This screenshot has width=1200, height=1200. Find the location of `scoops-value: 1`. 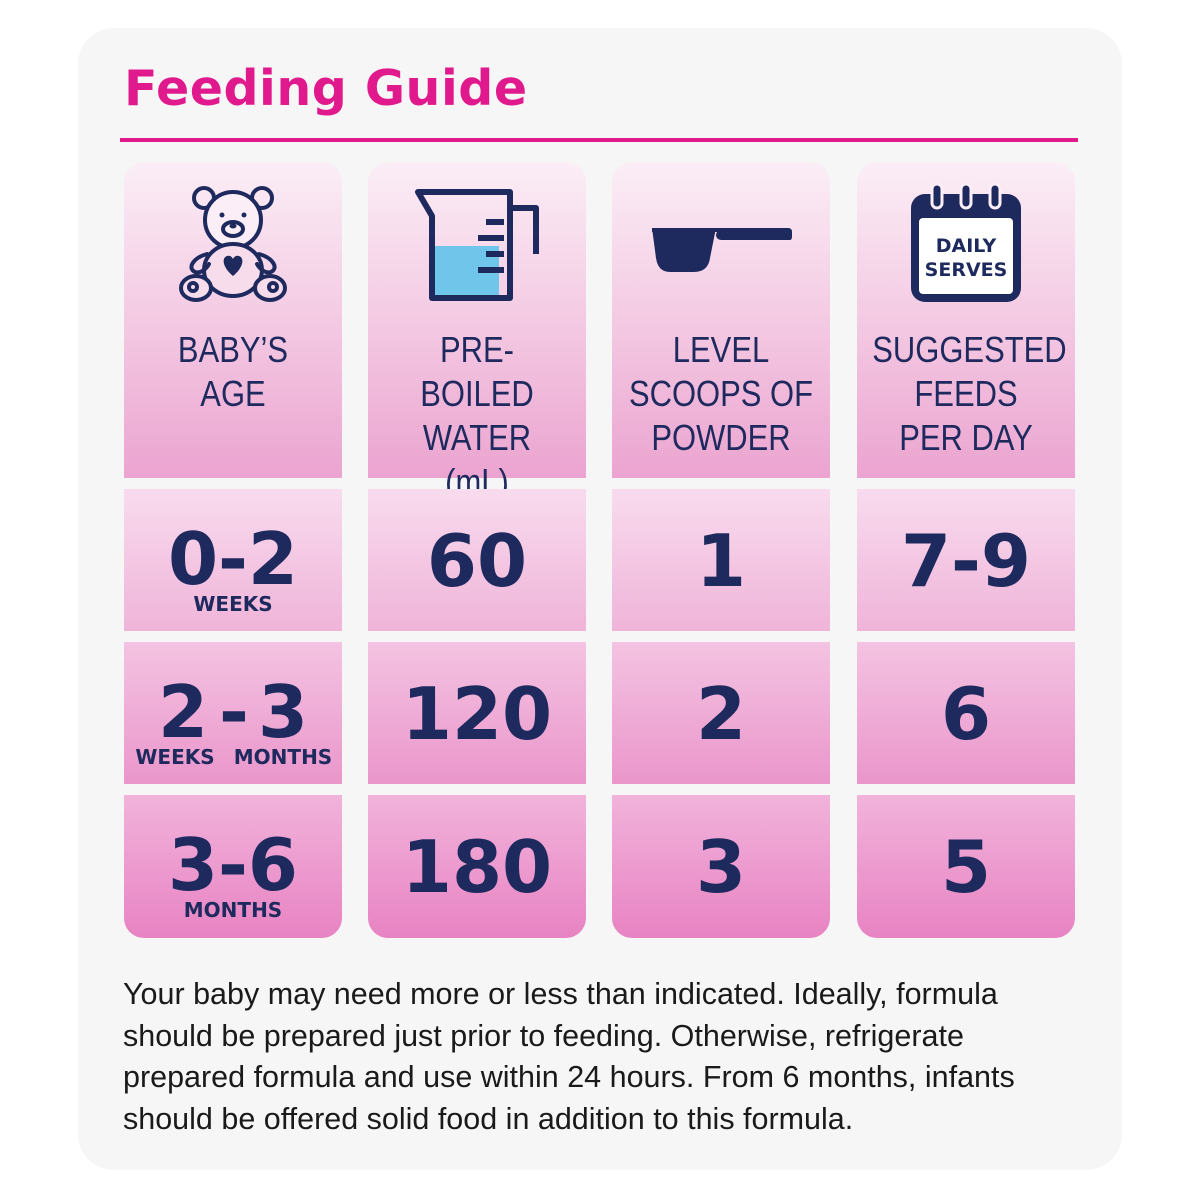

scoops-value: 1 is located at coordinates (721, 561).